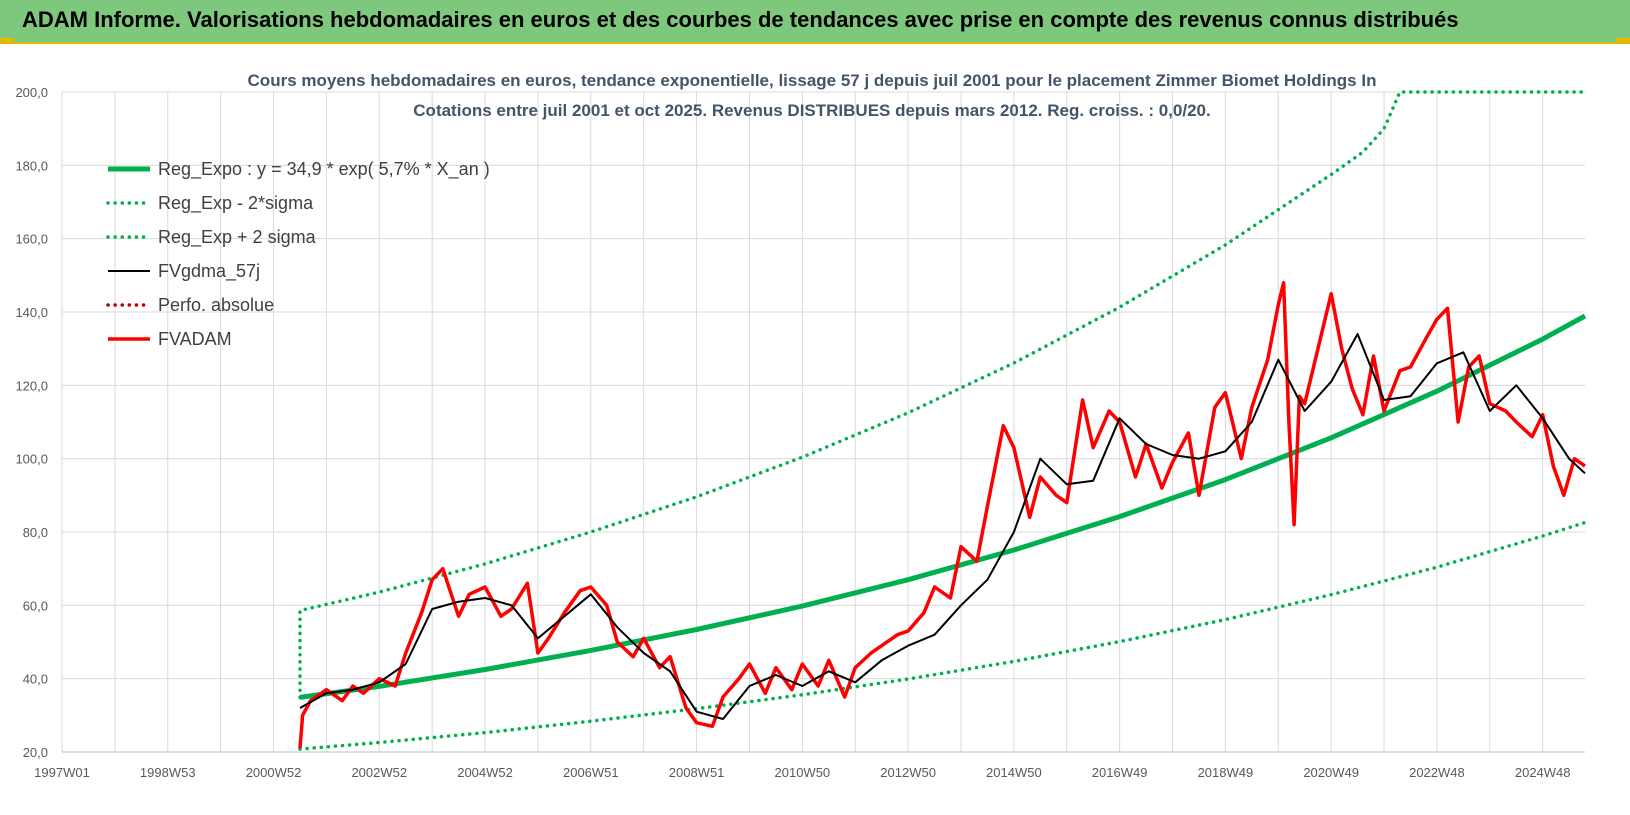 The image size is (1630, 815). I want to click on x-tick-label: 2022W48, so click(1437, 772).